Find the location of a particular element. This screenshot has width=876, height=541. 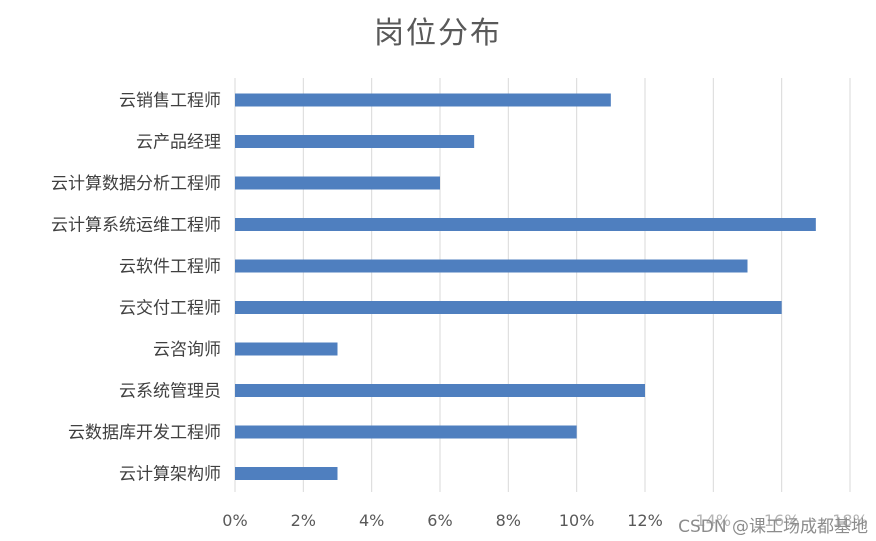

chart-title: 岗位分布 is located at coordinates (438, 33).